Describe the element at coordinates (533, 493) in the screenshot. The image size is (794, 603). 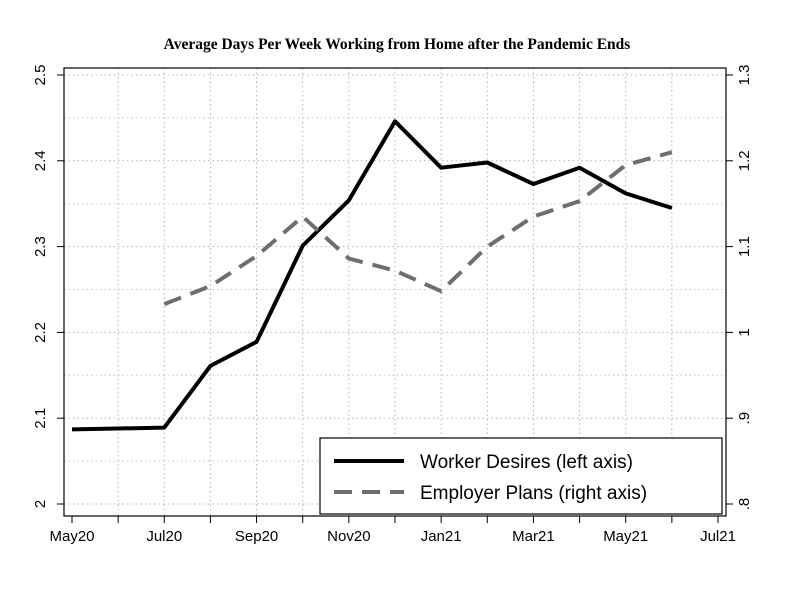
I see `legend-label: Employer Plans (right axis)` at that location.